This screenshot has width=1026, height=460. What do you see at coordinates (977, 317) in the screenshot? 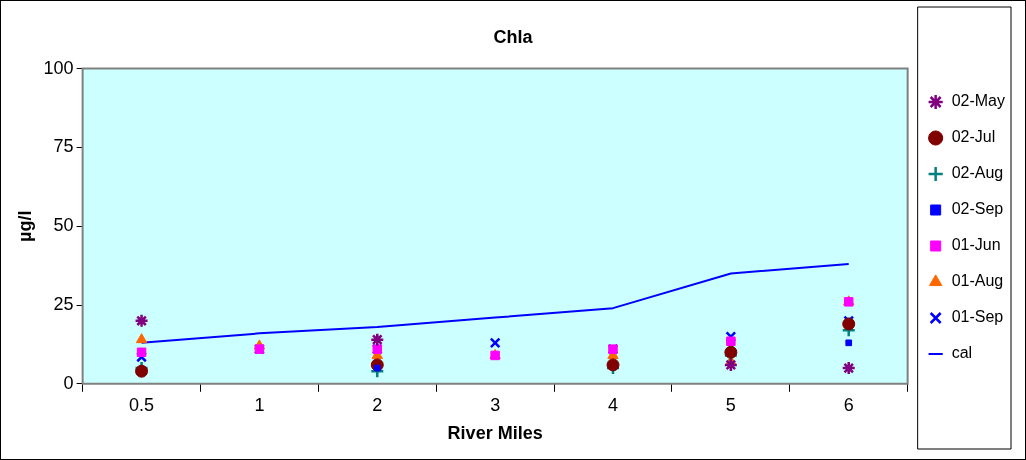
I see `legend-label: 01-Sep` at bounding box center [977, 317].